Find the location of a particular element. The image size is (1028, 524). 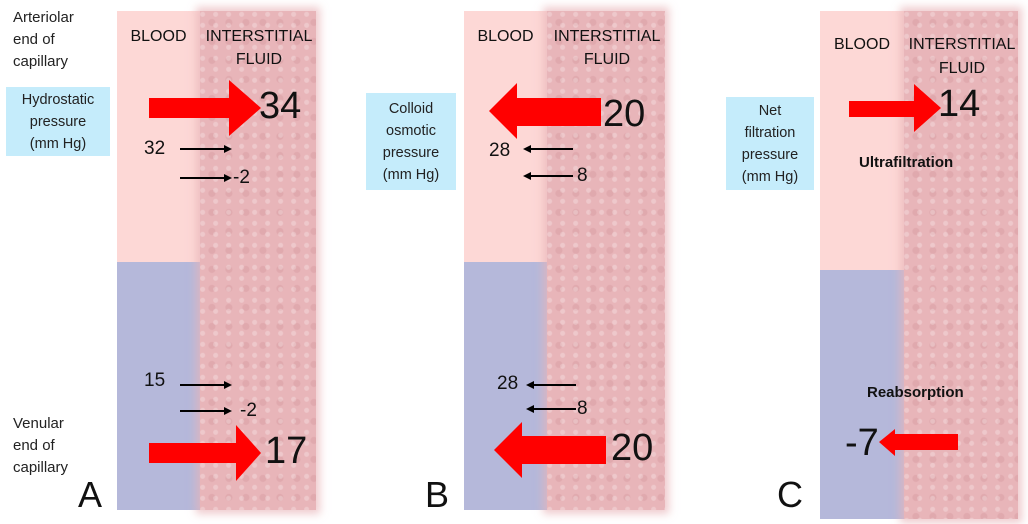

panel-letter: B is located at coordinates (437, 494).